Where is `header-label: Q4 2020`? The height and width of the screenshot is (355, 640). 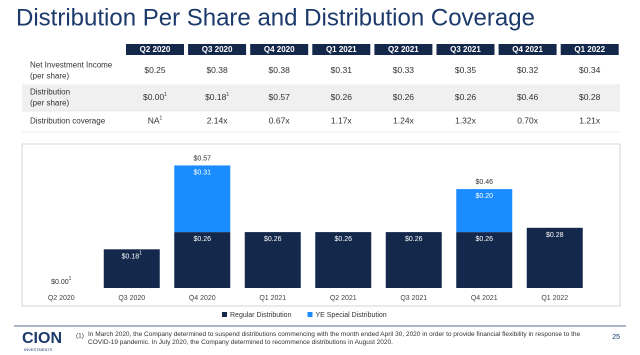
header-label: Q4 2020 is located at coordinates (279, 49).